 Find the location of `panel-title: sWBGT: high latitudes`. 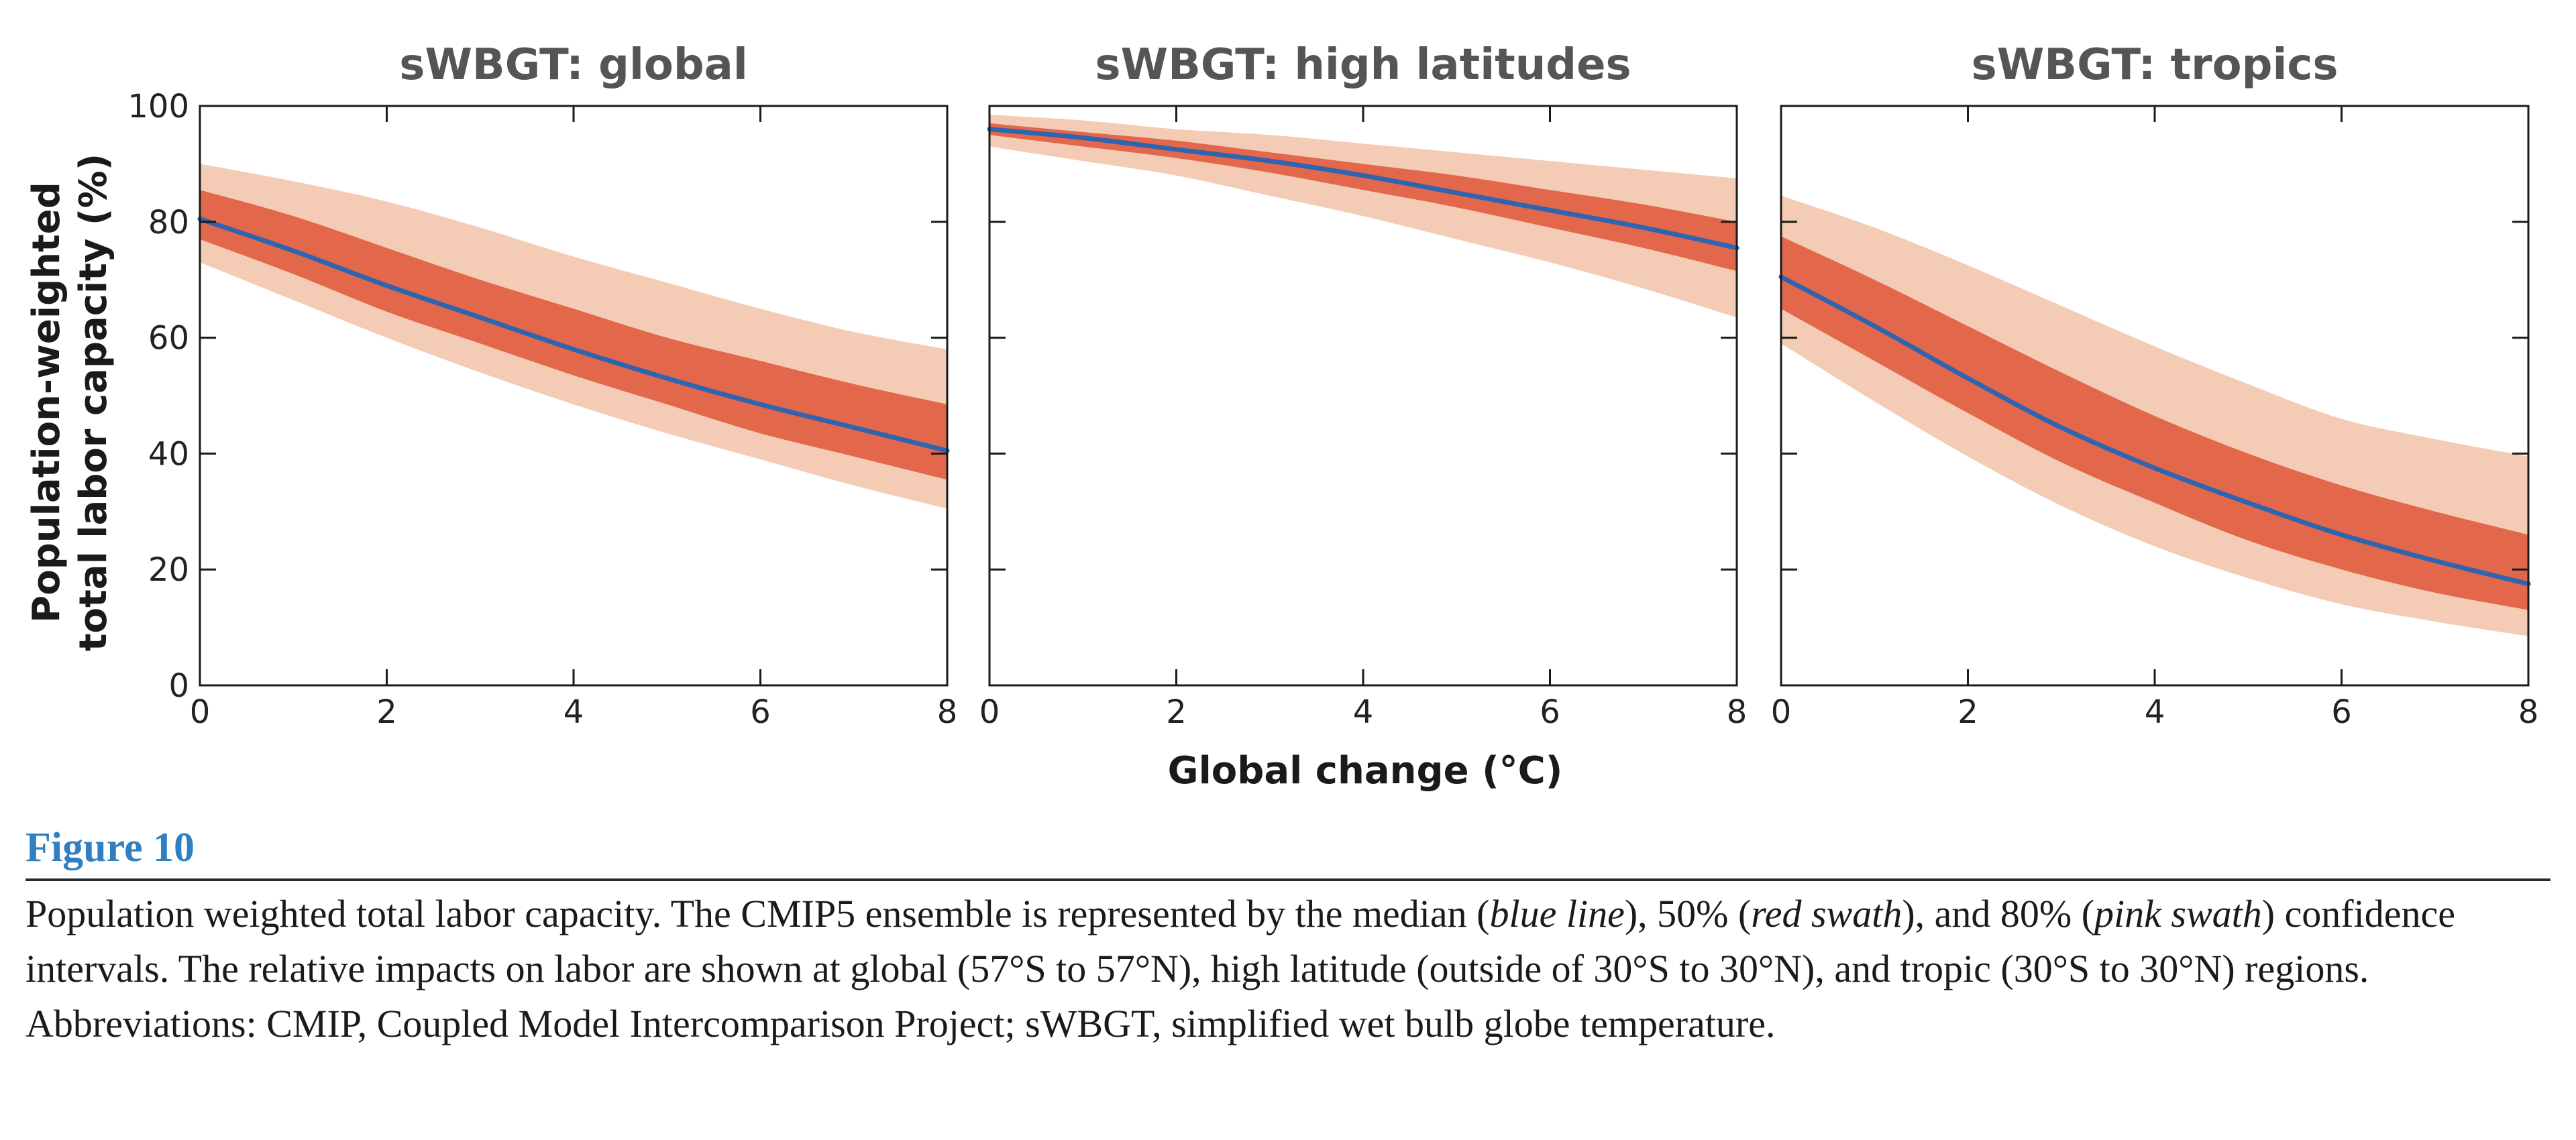

panel-title: sWBGT: high latitudes is located at coordinates (1363, 65).